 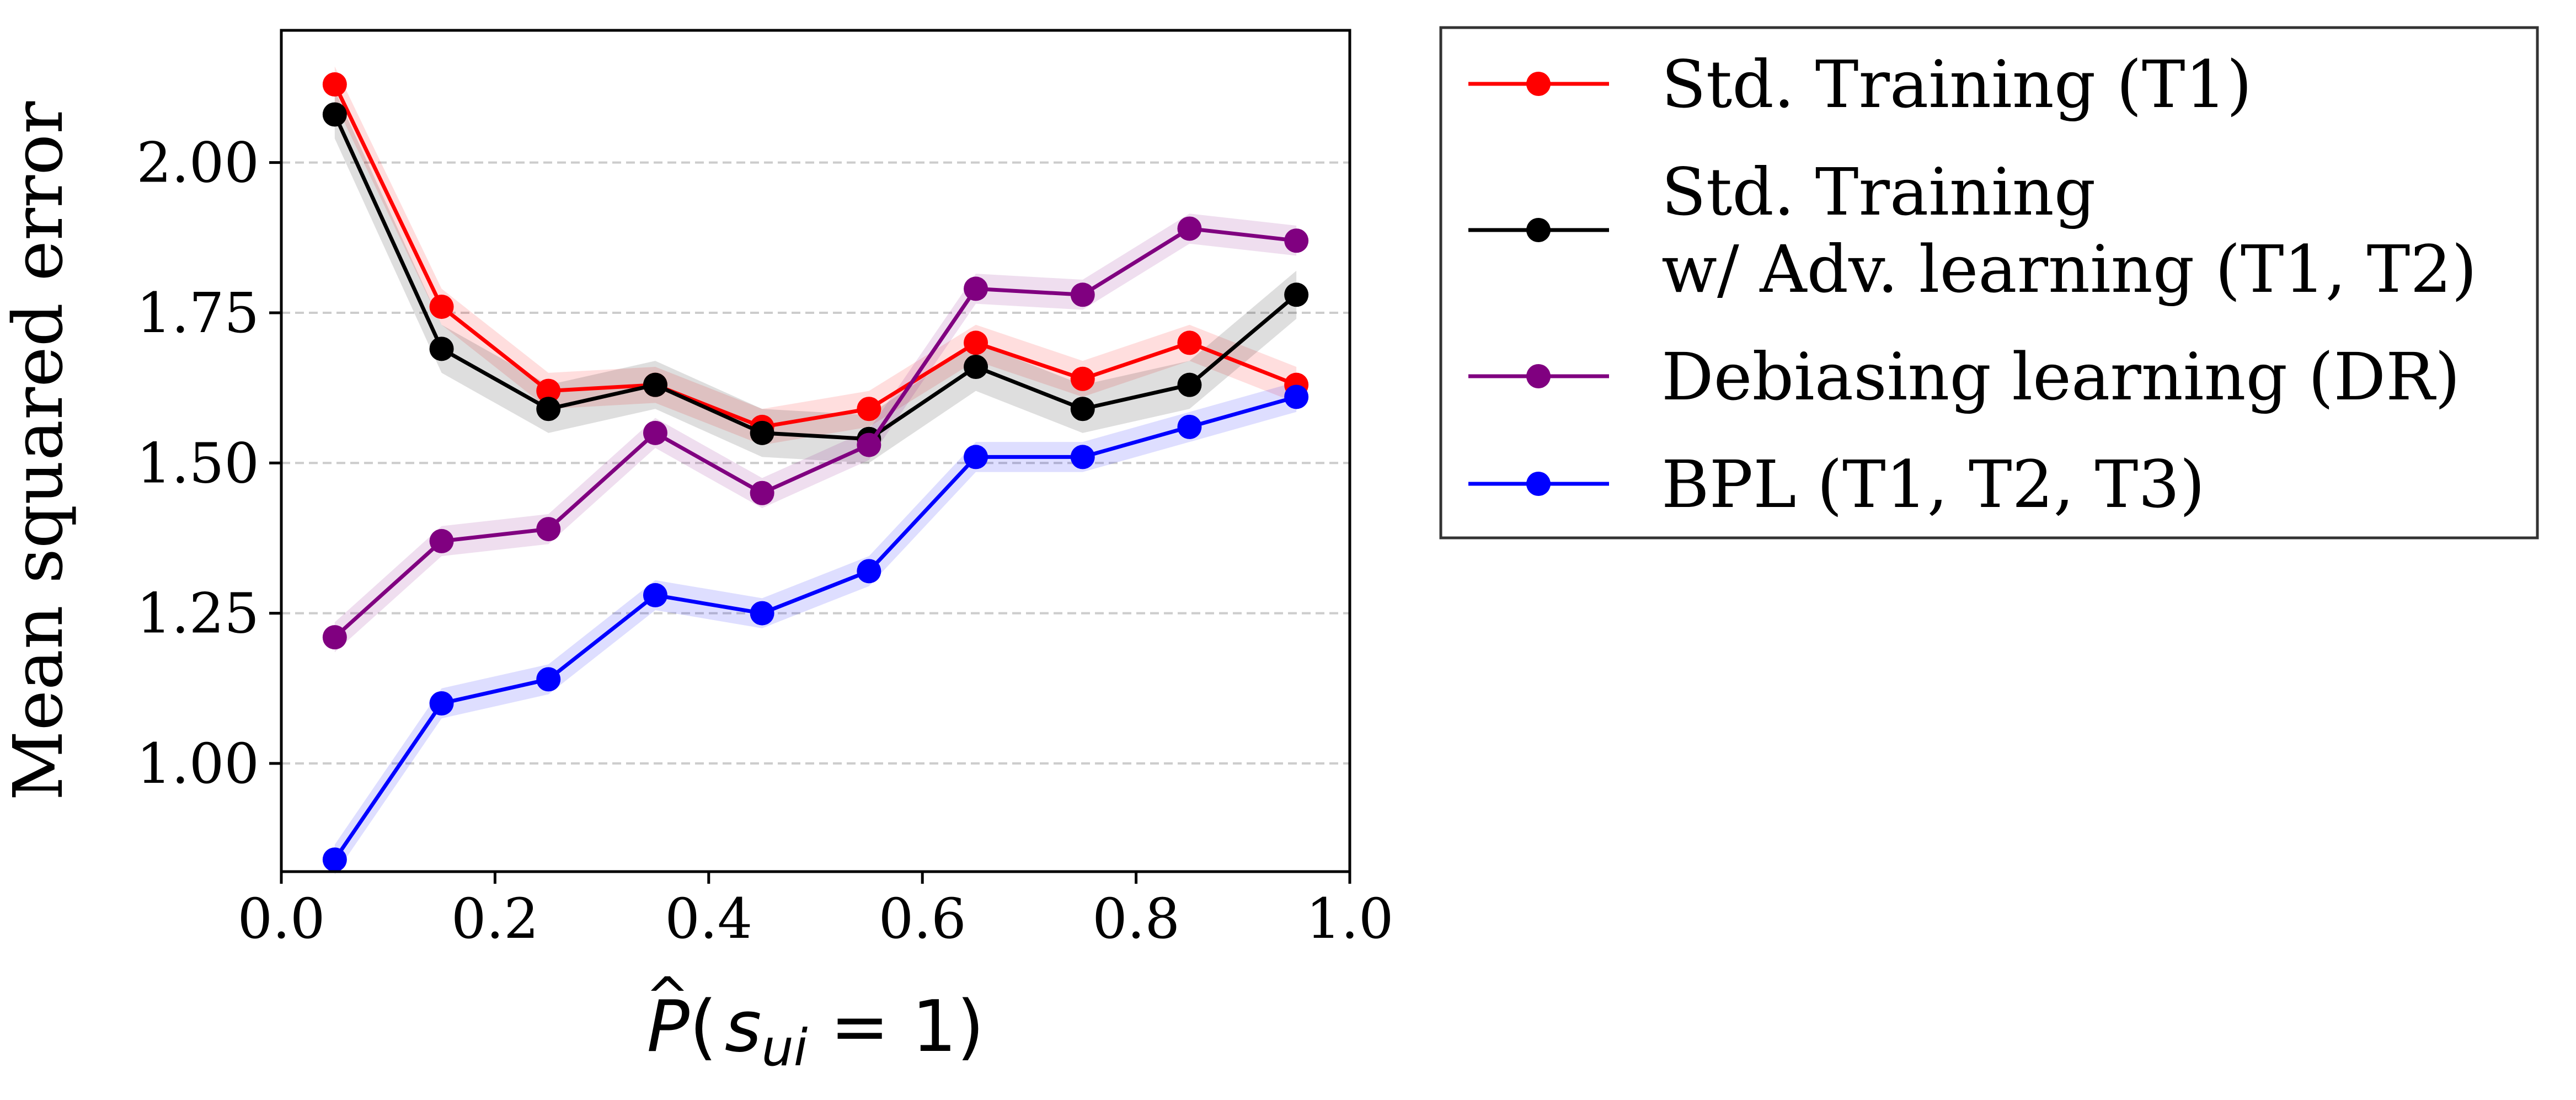 What do you see at coordinates (1136, 919) in the screenshot?
I see `x-tick-label: 0.8` at bounding box center [1136, 919].